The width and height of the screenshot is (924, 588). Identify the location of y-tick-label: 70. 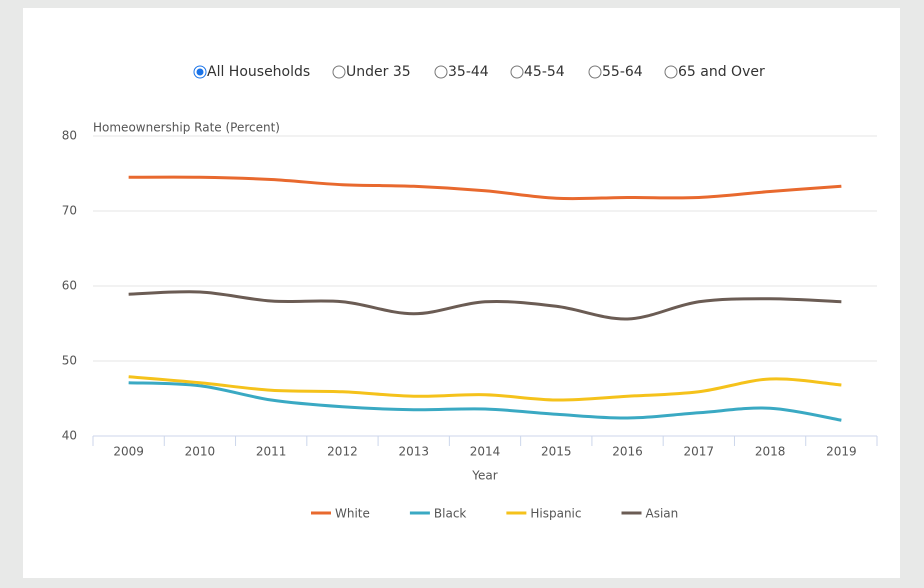
(69, 211).